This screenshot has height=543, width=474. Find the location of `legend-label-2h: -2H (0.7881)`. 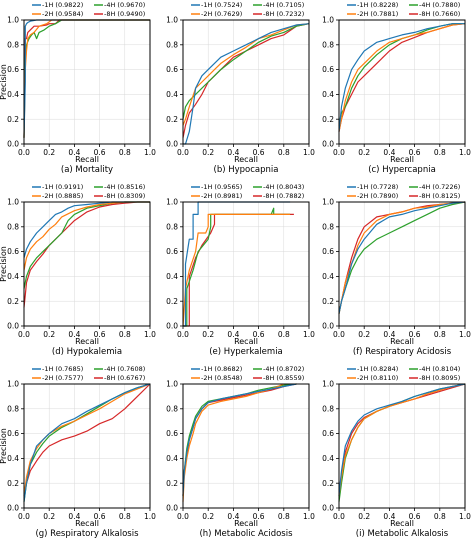

legend-label-2h: -2H (0.7881) is located at coordinates (377, 14).